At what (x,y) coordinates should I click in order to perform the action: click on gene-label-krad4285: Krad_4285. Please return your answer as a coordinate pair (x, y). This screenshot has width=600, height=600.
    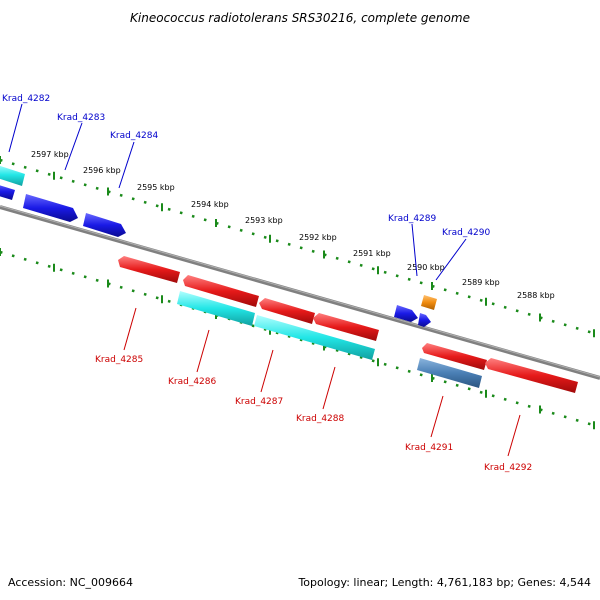
    Looking at the image, I should click on (119, 360).